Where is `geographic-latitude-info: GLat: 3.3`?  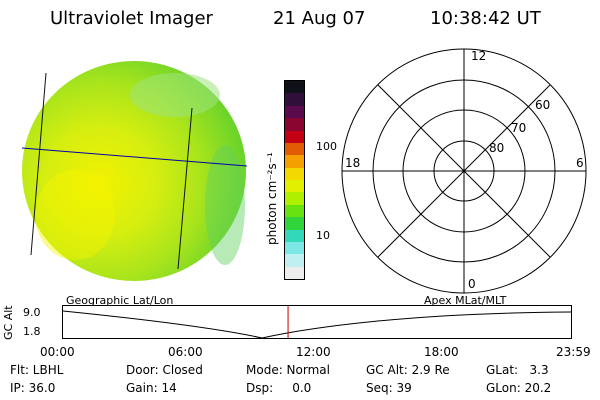
geographic-latitude-info: GLat: 3.3 is located at coordinates (517, 370).